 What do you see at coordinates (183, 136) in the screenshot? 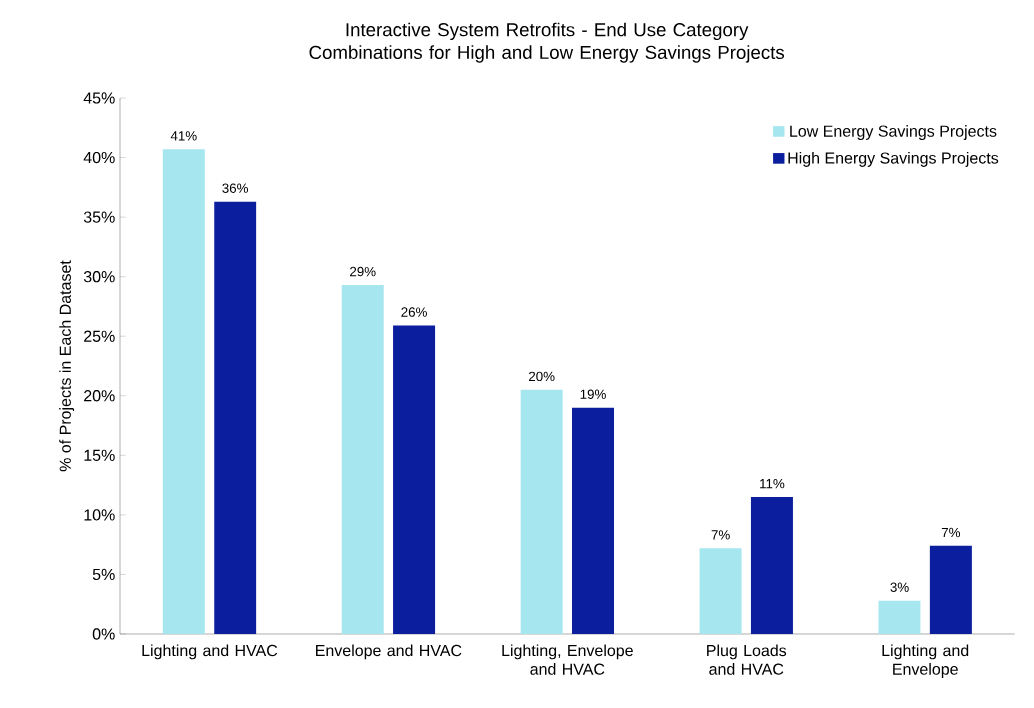
I see `data-label: 41%` at bounding box center [183, 136].